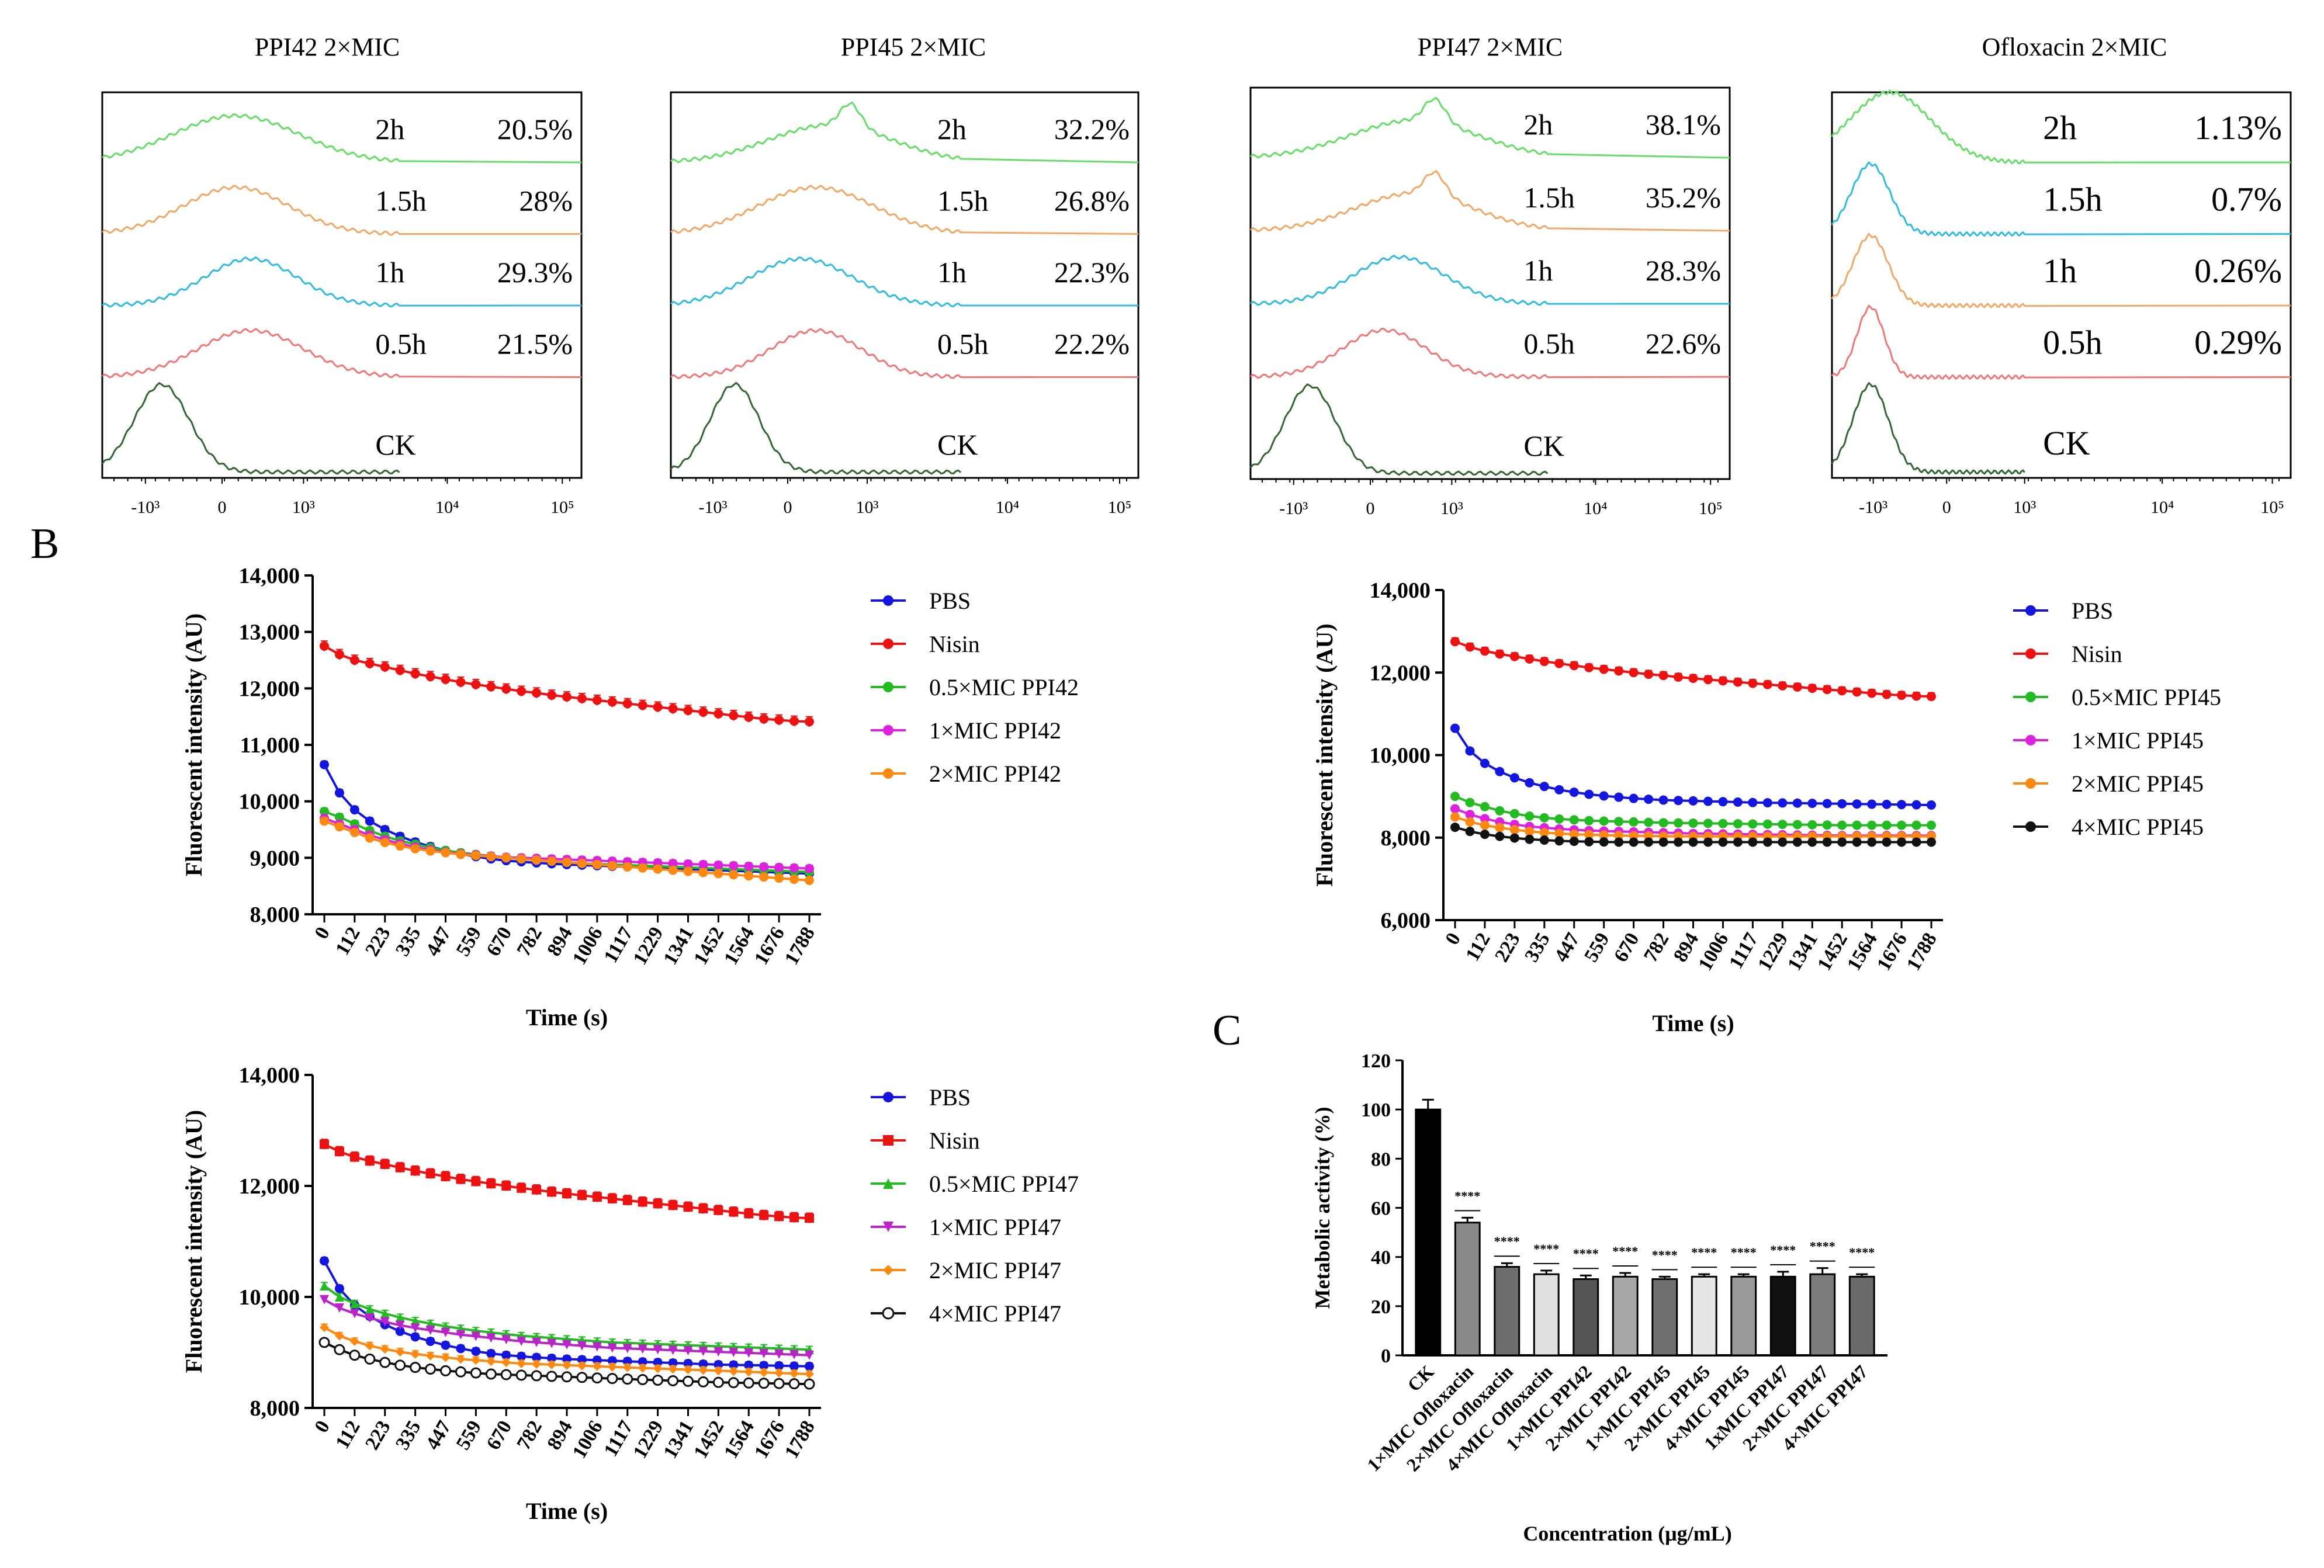  Describe the element at coordinates (2138, 784) in the screenshot. I see `legend-label: 2×MIC PPI45` at that location.